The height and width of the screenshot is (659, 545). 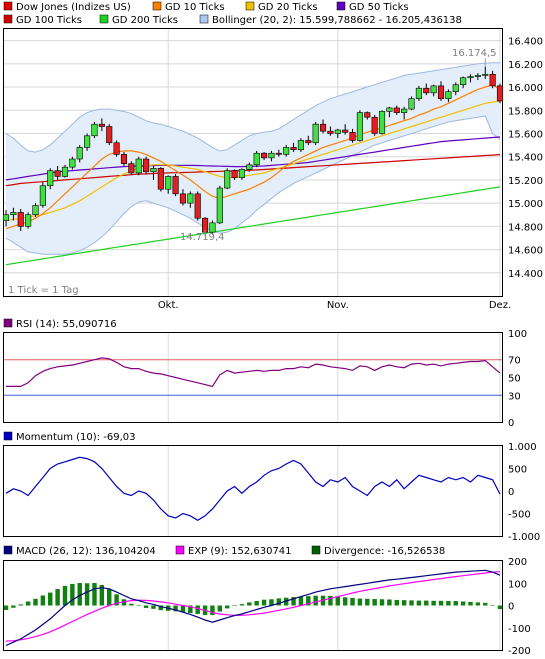 I want to click on exp-line, so click(x=253, y=606).